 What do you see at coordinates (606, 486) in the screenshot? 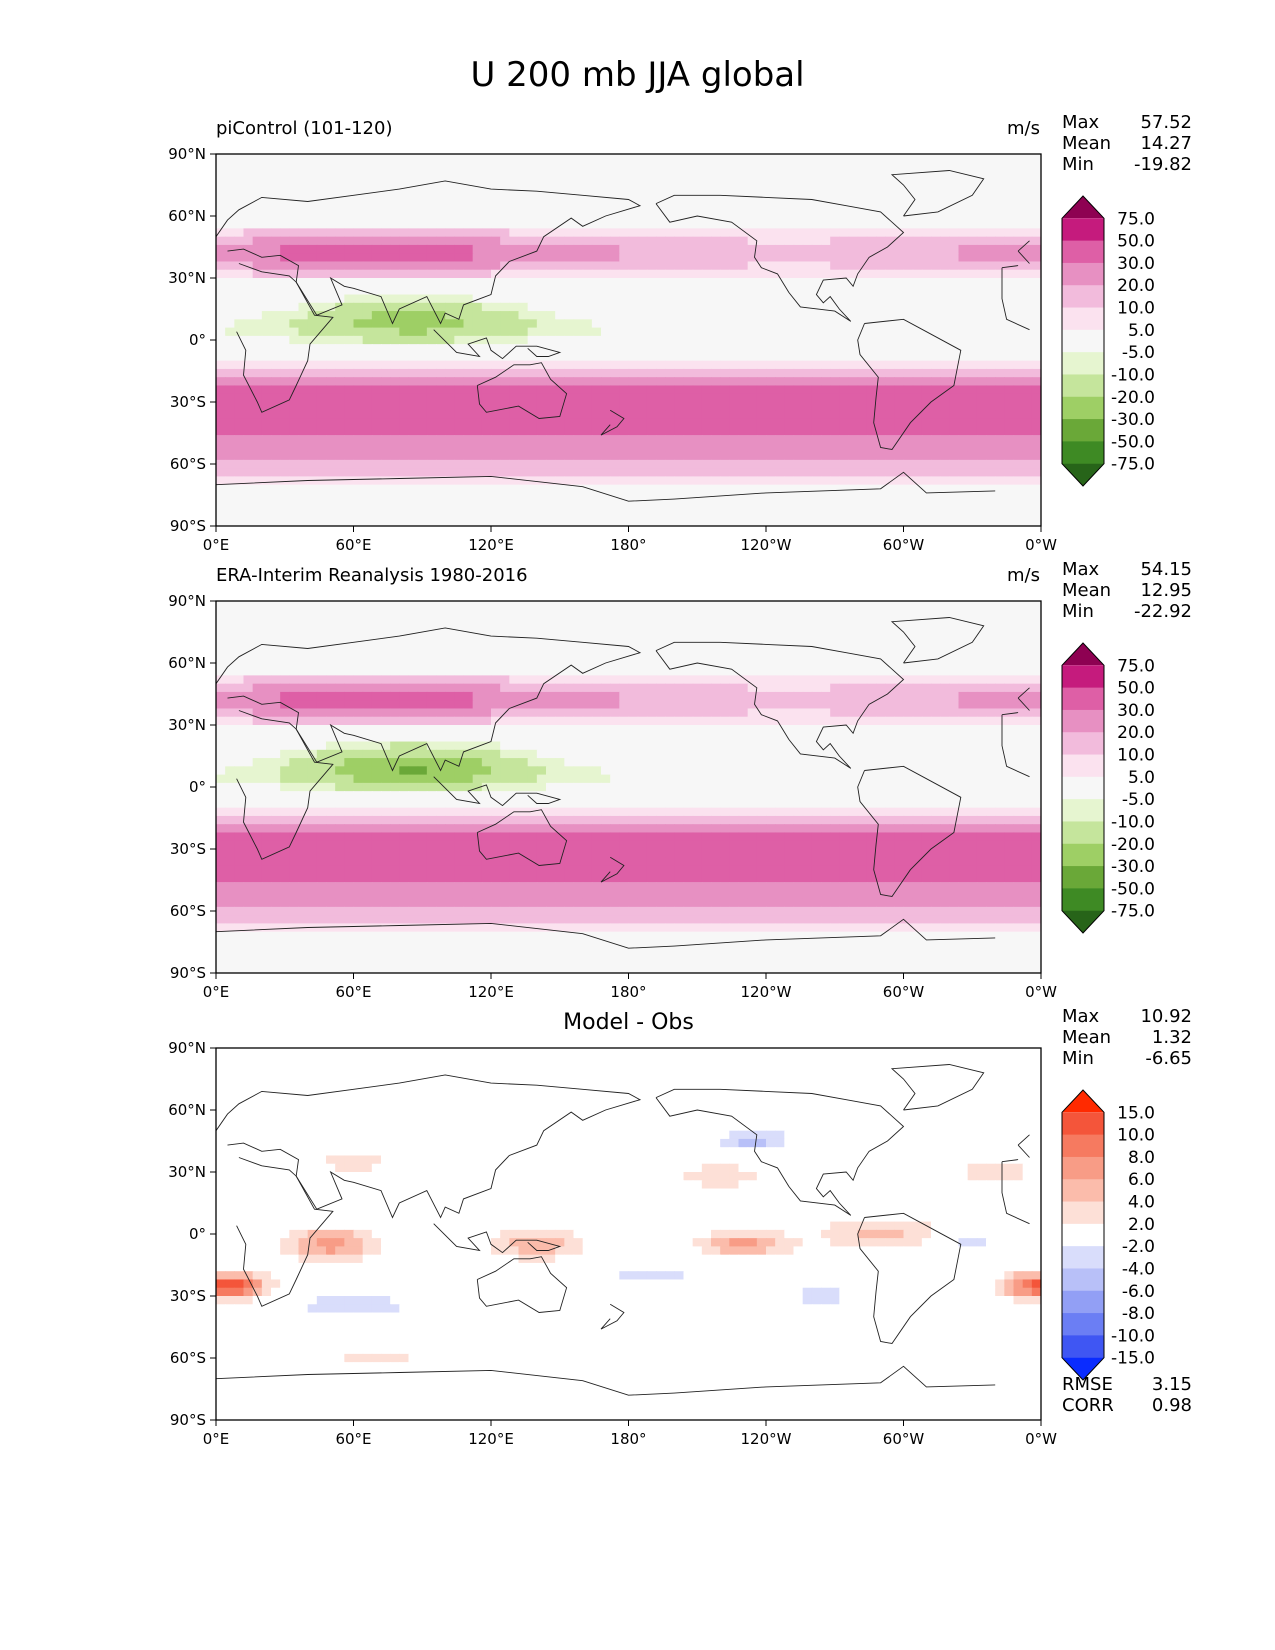
I see `coastline` at bounding box center [606, 486].